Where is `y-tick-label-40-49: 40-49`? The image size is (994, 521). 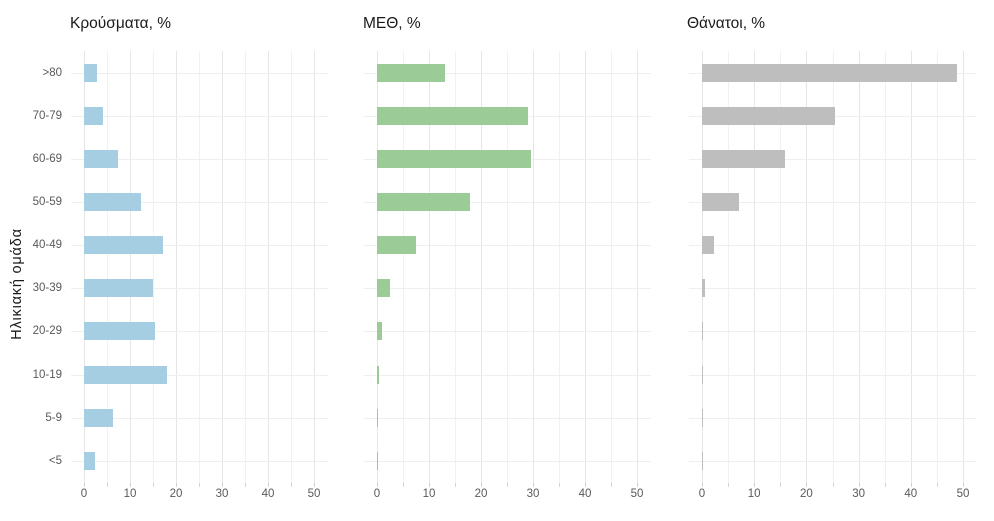
y-tick-label-40-49: 40-49 is located at coordinates (47, 245).